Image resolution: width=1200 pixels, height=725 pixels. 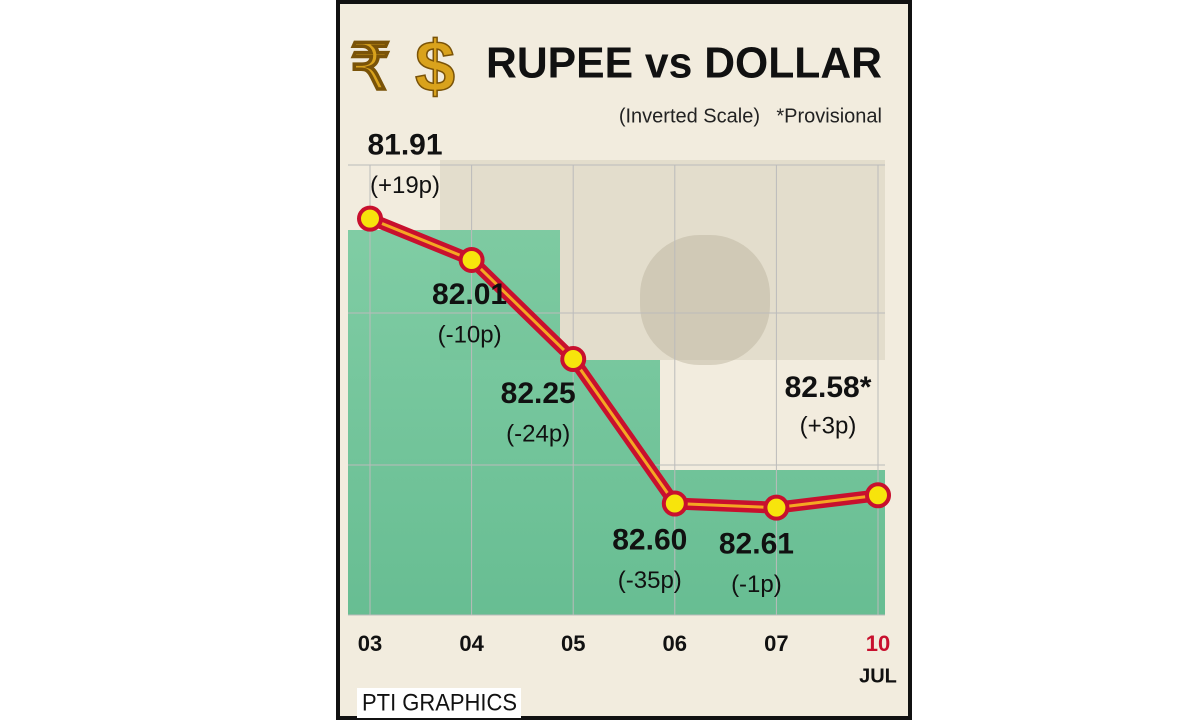 I want to click on month-label: JUL, so click(x=878, y=676).